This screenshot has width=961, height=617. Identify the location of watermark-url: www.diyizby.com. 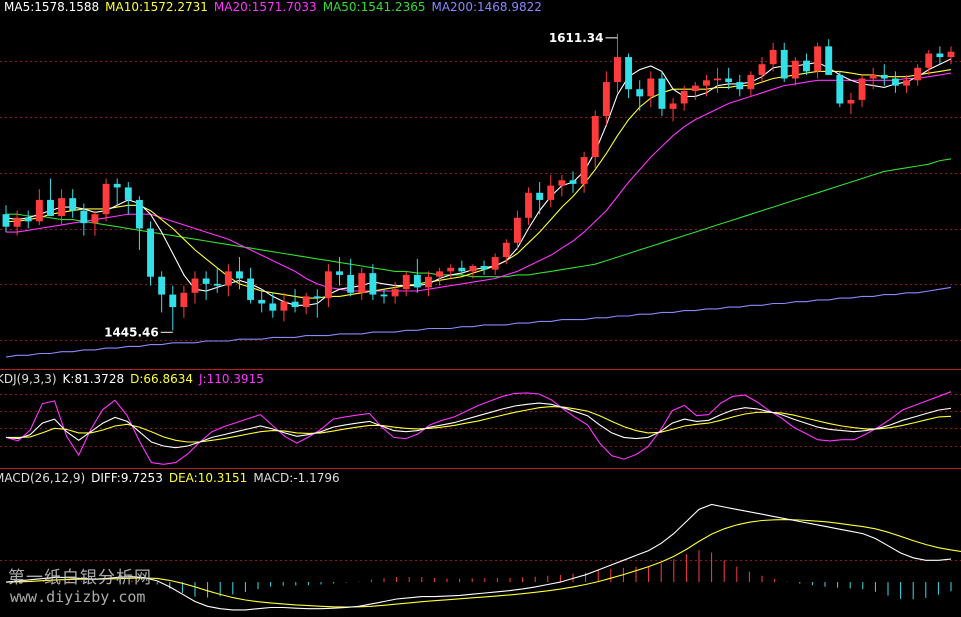
(78, 597).